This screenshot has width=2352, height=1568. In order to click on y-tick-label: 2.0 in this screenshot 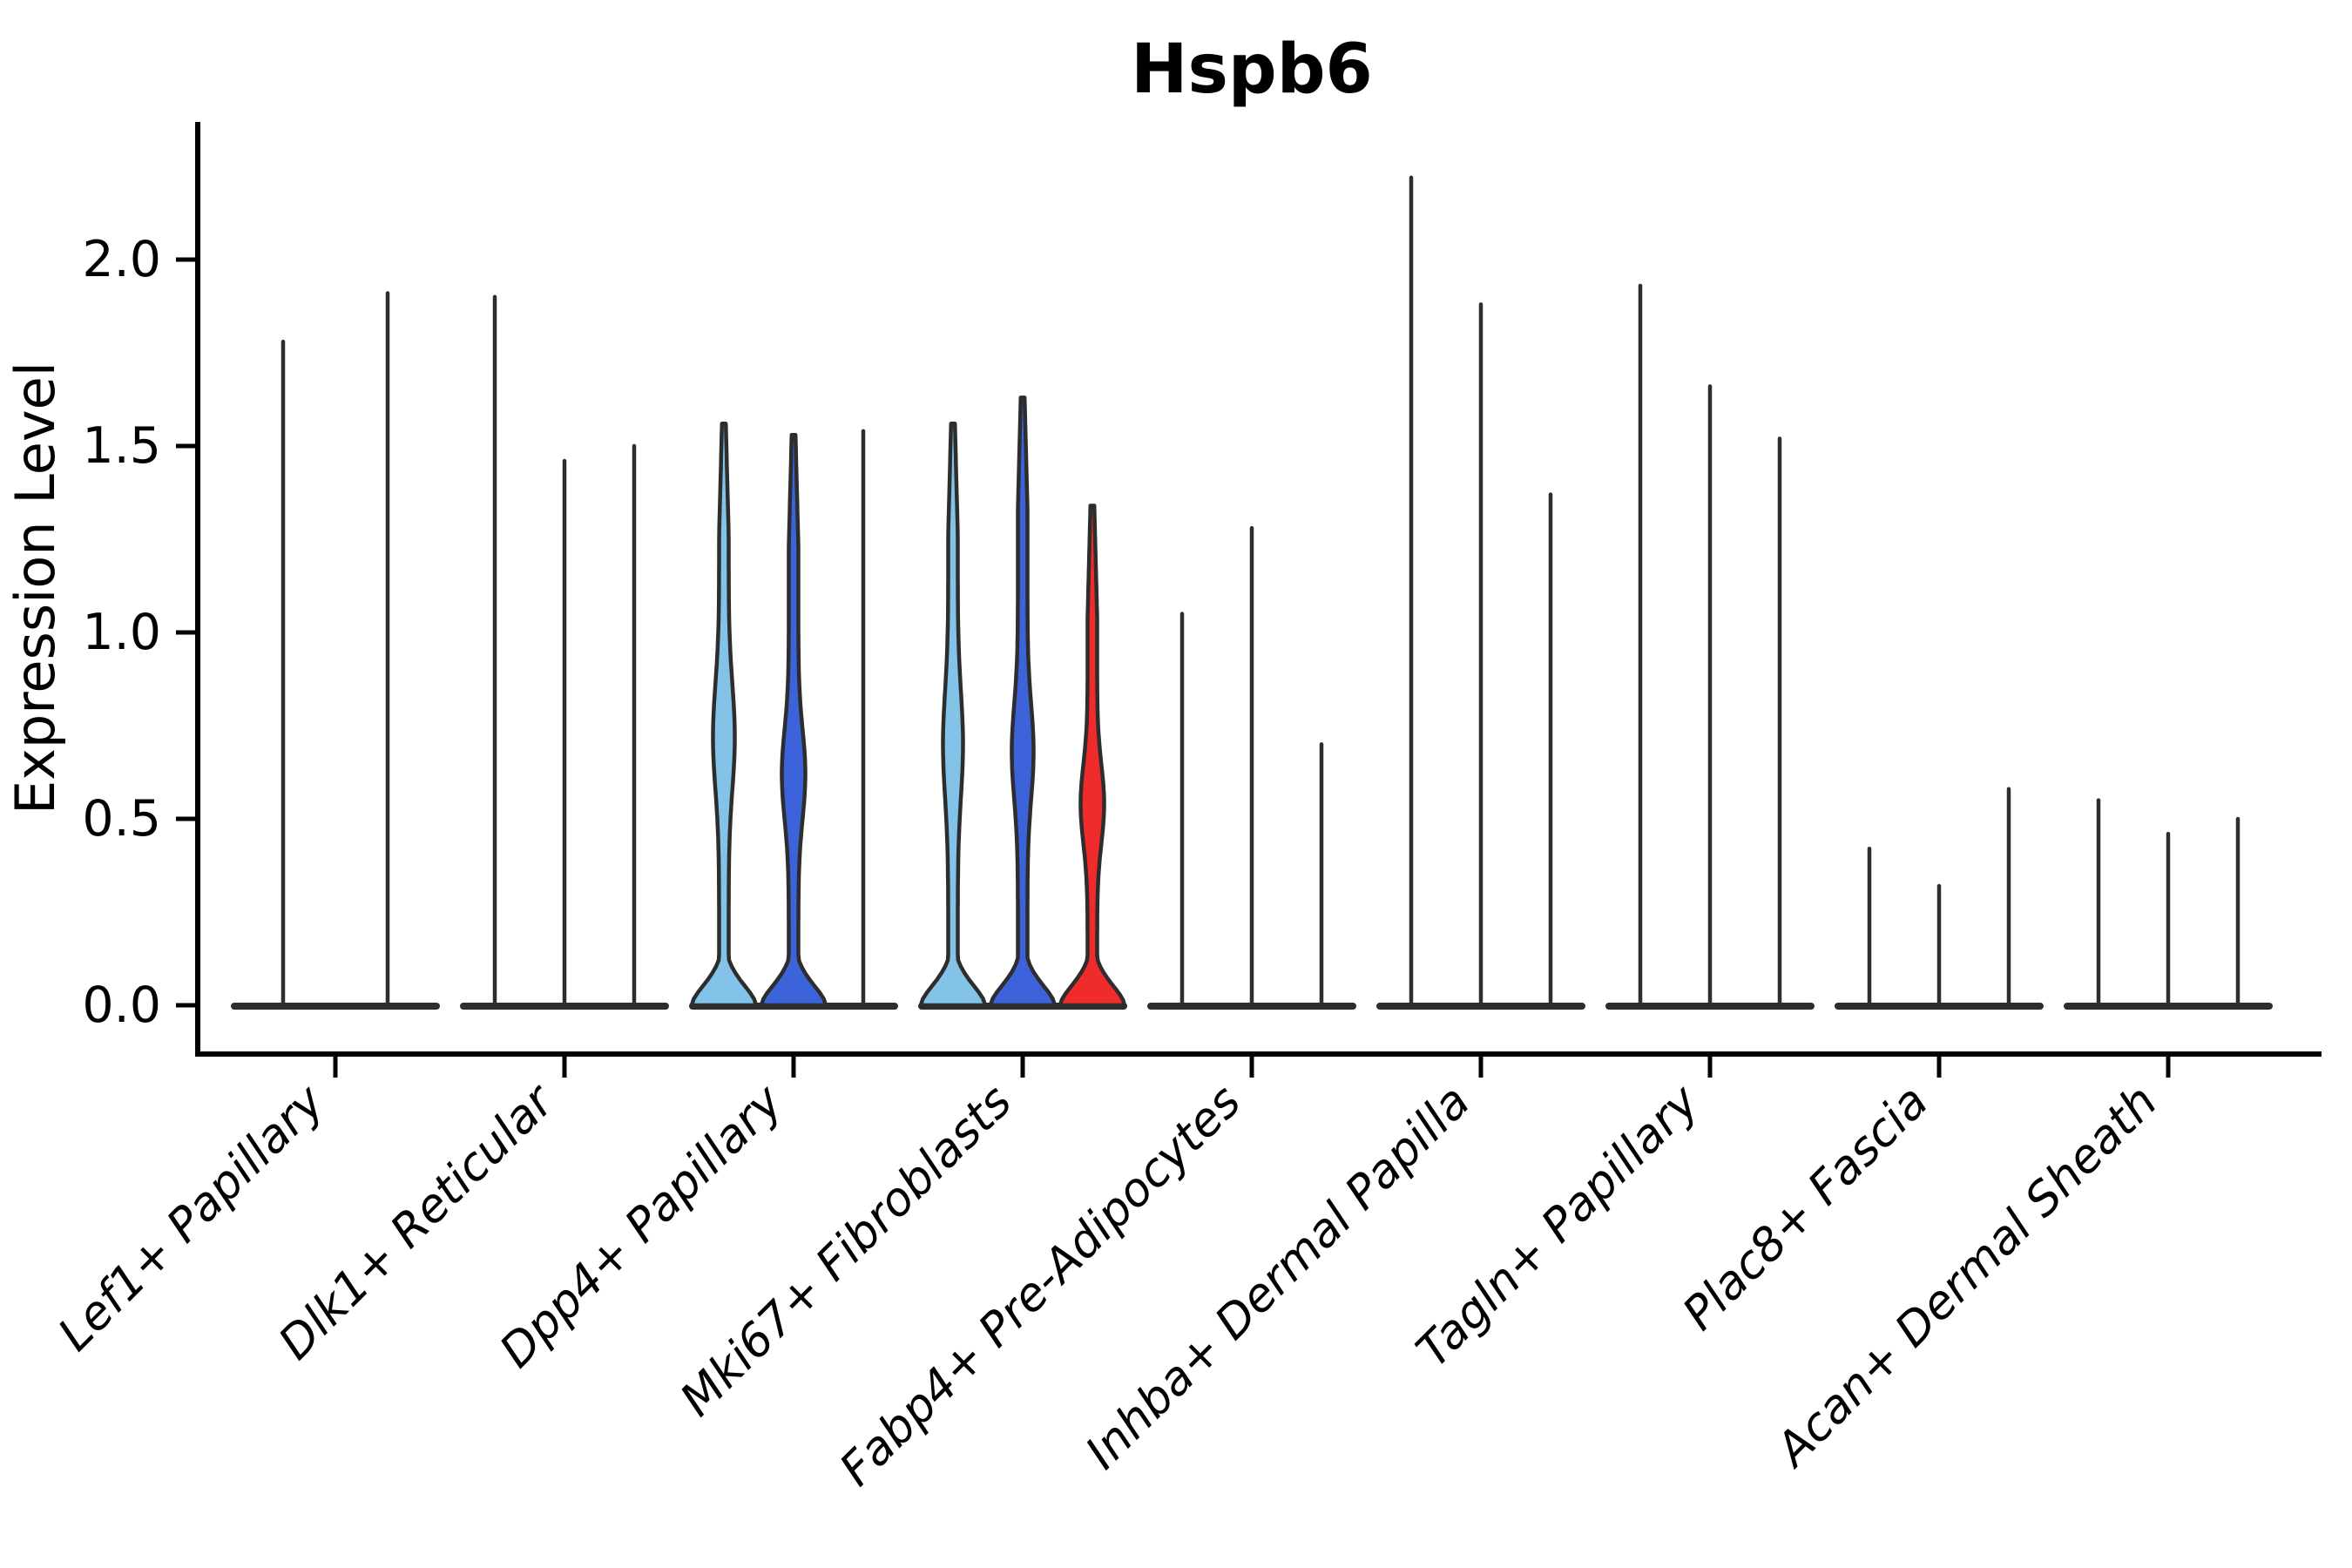, I will do `click(121, 260)`.